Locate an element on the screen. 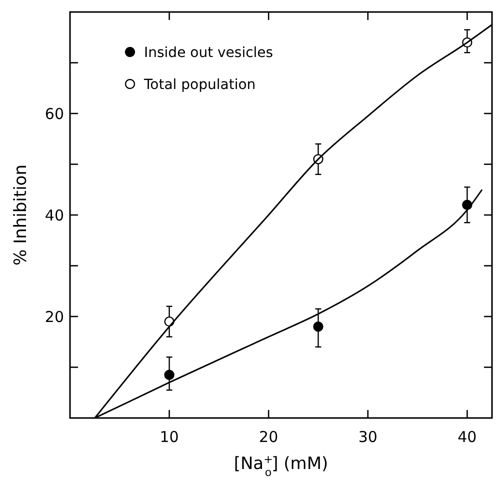  x-tick-label: 40 is located at coordinates (467, 437).